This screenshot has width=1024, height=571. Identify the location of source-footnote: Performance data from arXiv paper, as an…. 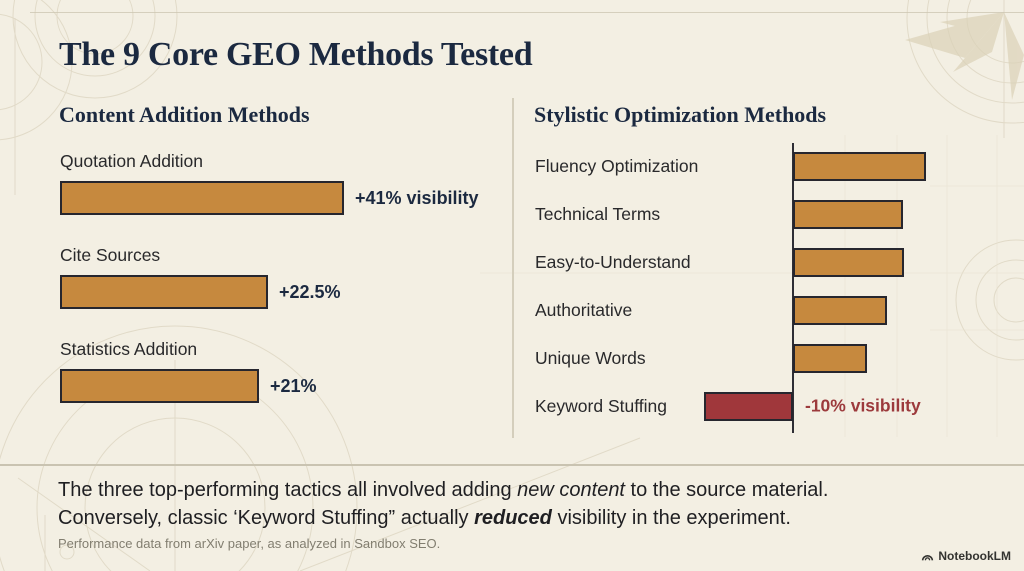
(249, 543).